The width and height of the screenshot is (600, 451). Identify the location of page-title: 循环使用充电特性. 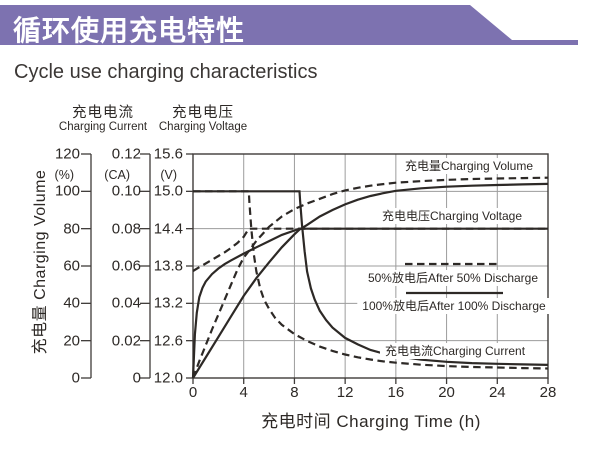
(129, 30).